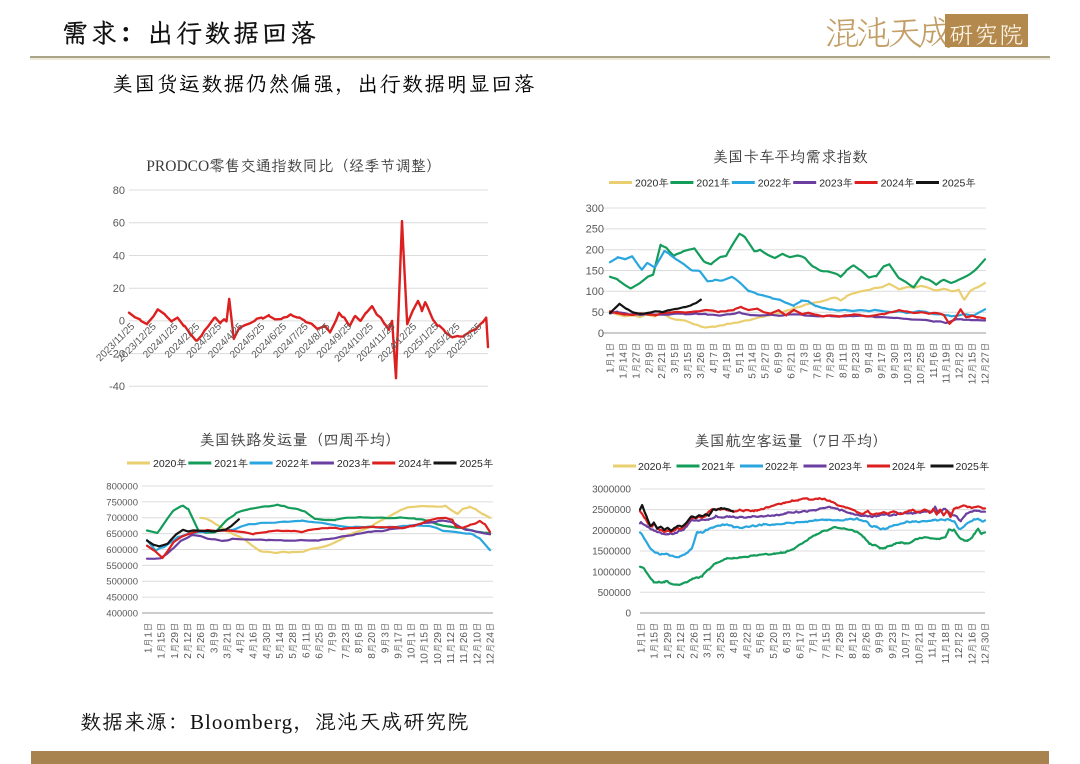 The height and width of the screenshot is (764, 1080). I want to click on svg-text: 1月1日, so click(642, 637).